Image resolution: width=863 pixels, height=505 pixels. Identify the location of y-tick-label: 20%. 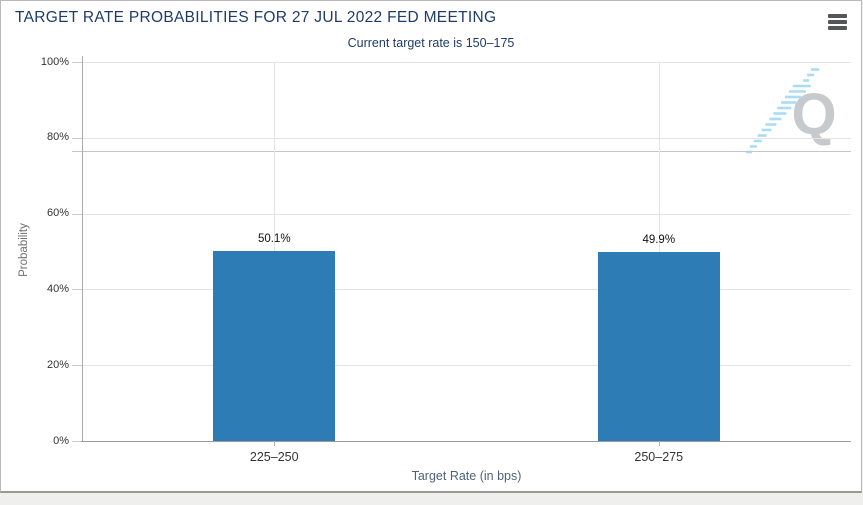
(57, 364).